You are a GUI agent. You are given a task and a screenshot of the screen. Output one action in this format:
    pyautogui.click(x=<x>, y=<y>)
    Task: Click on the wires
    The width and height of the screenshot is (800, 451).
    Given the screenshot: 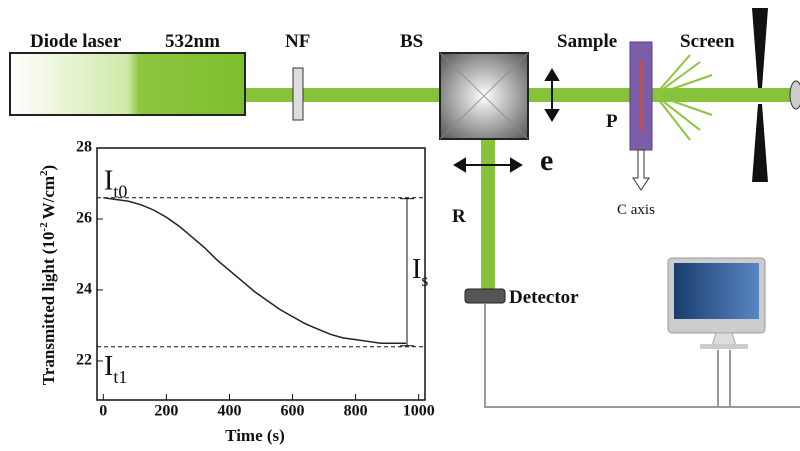 What is the action you would take?
    pyautogui.click(x=642, y=355)
    